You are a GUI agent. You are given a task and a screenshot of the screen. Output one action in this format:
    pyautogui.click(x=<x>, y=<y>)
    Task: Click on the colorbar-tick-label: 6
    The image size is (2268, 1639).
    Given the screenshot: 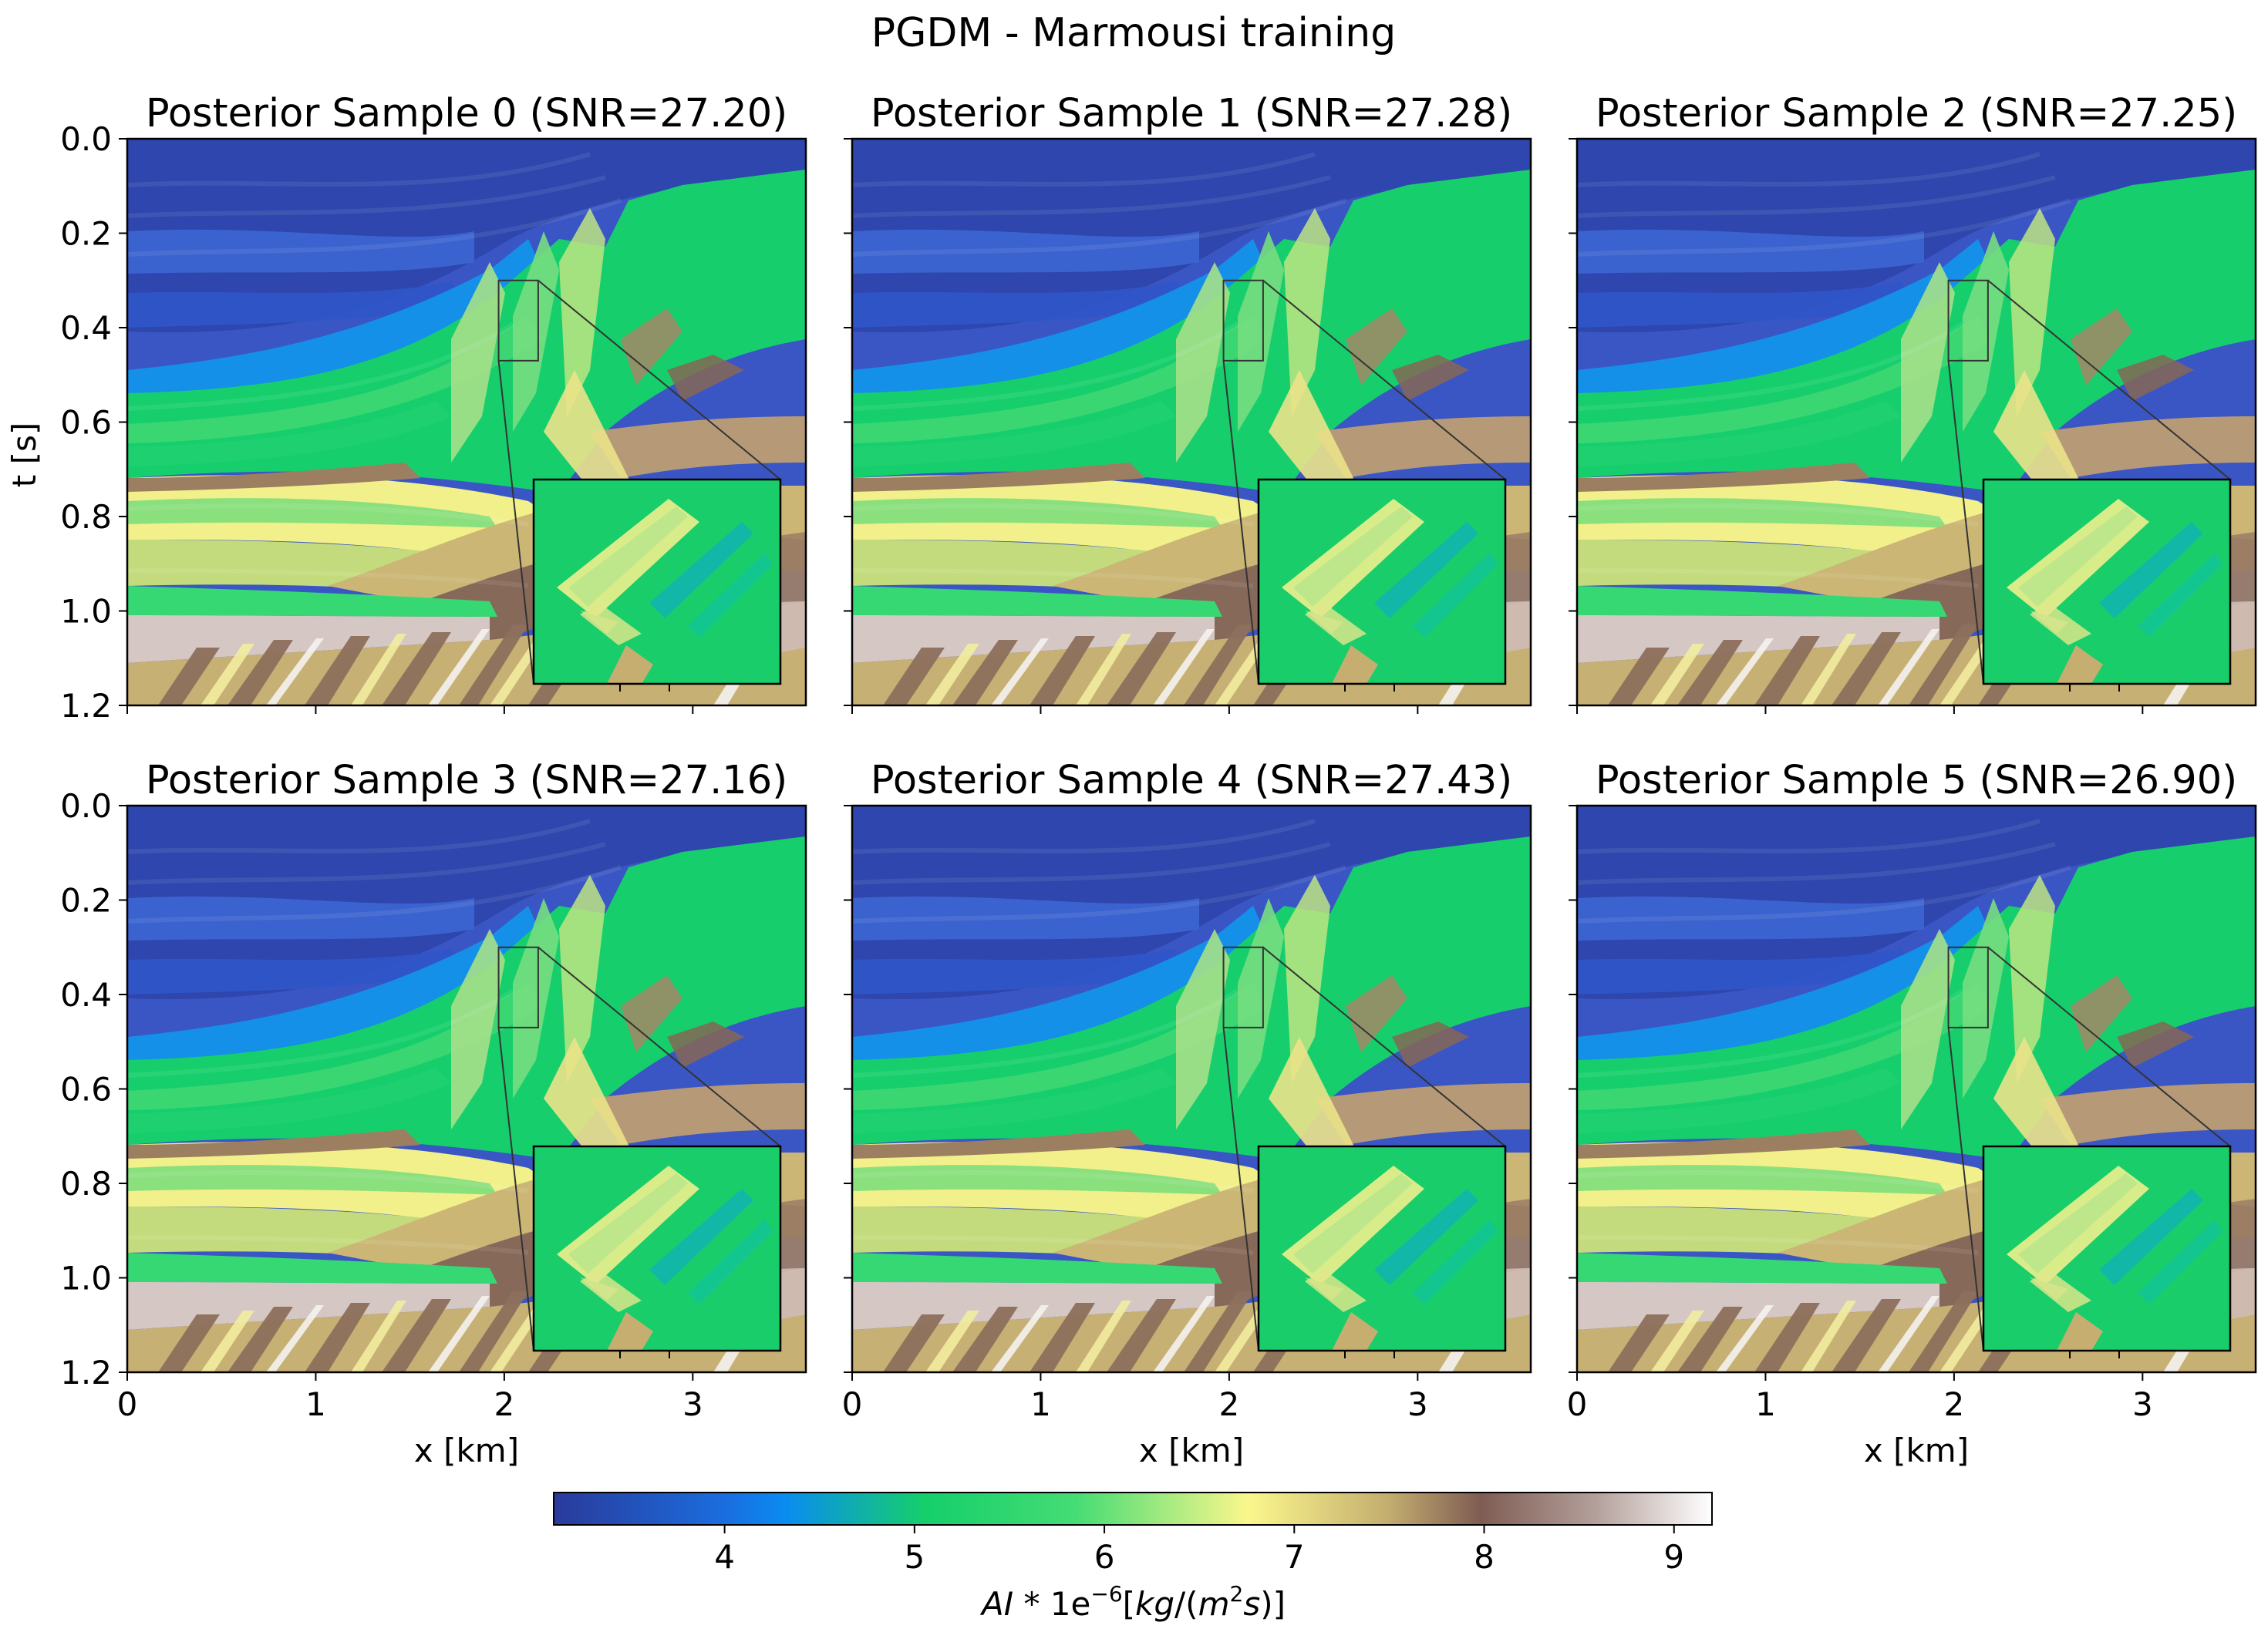 What is the action you would take?
    pyautogui.click(x=1104, y=1557)
    